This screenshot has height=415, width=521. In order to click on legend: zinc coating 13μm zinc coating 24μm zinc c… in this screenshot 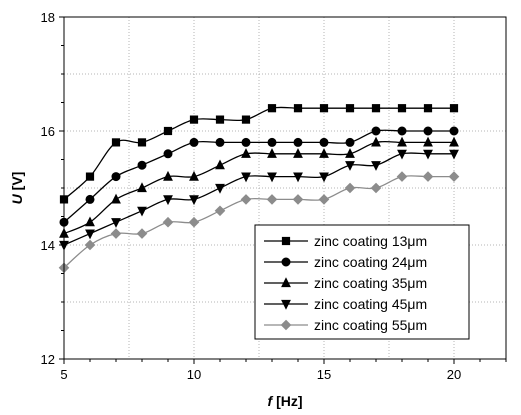, I will do `click(362, 282)`.